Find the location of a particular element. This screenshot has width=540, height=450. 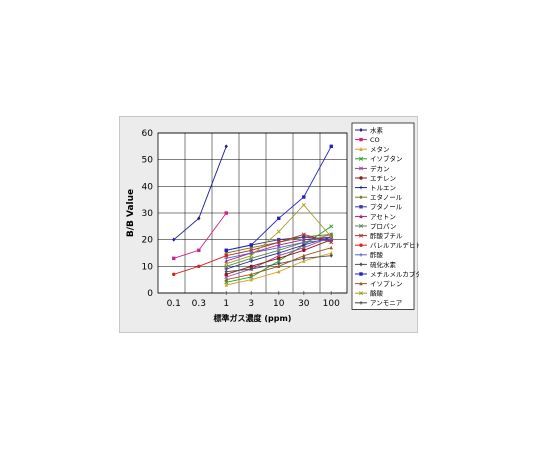

legend-entry: 水素 is located at coordinates (377, 129).